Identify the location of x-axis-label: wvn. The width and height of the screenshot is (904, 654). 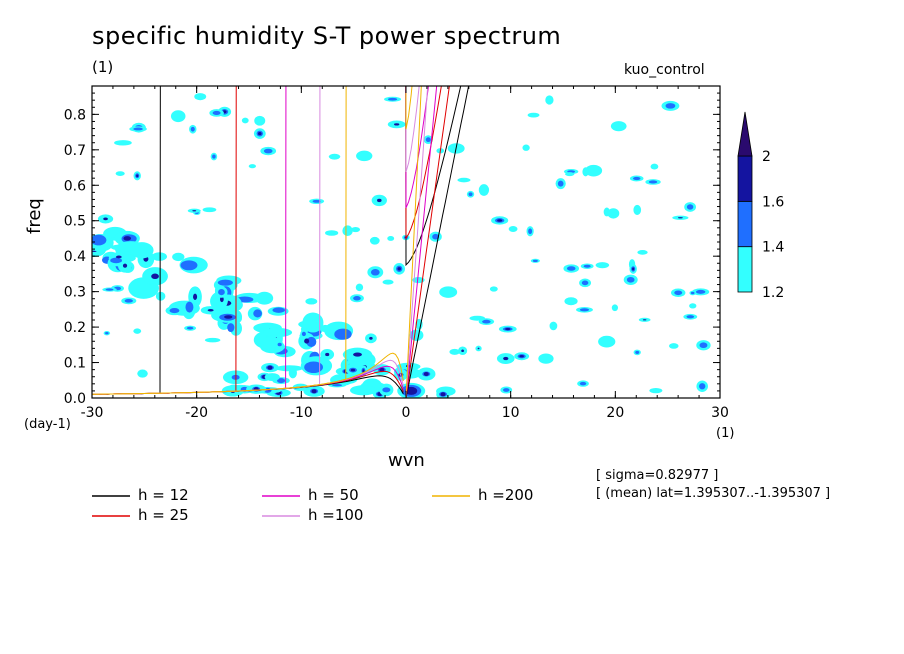
(406, 460).